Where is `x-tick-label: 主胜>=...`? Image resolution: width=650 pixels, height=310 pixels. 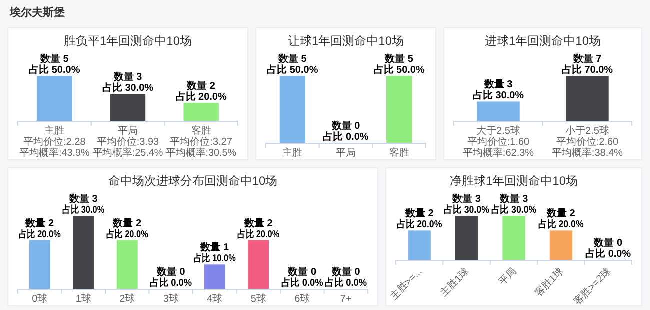
x-tick-label: 主胜>=... is located at coordinates (406, 284).